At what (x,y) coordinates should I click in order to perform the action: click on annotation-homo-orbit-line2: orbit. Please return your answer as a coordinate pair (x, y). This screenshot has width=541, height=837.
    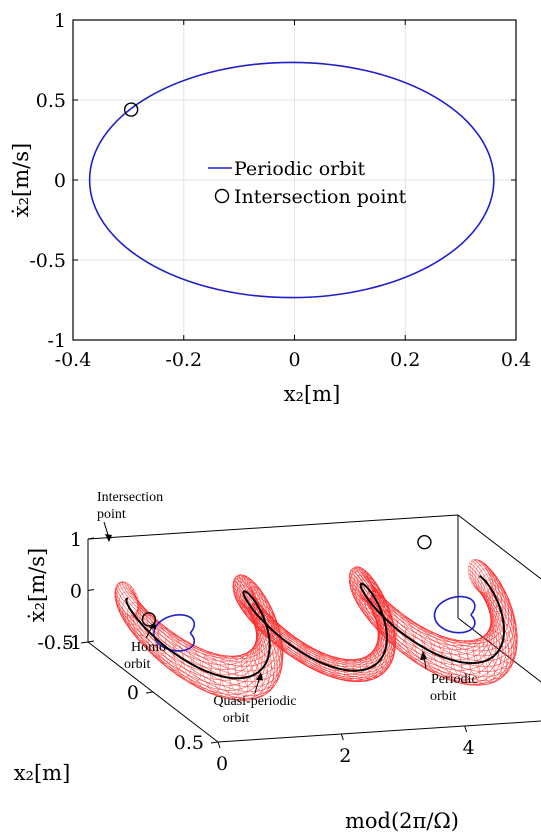
    Looking at the image, I should click on (137, 664).